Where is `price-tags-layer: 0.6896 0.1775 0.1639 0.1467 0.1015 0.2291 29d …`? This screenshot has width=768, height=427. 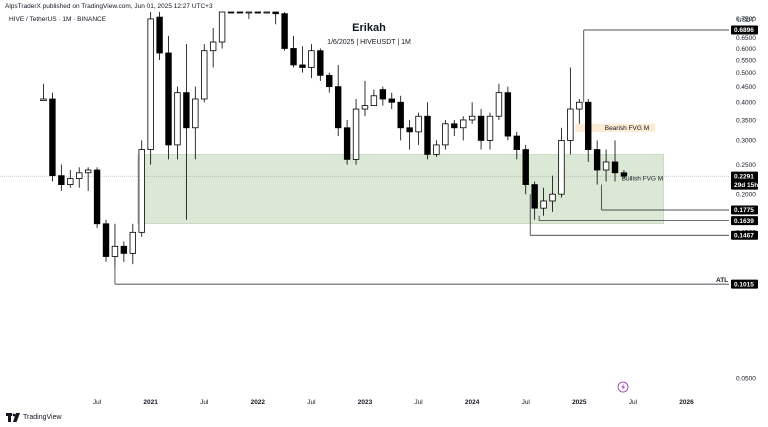
price-tags-layer: 0.6896 0.1775 0.1639 0.1467 0.1015 0.2291 29d … is located at coordinates (744, 157).